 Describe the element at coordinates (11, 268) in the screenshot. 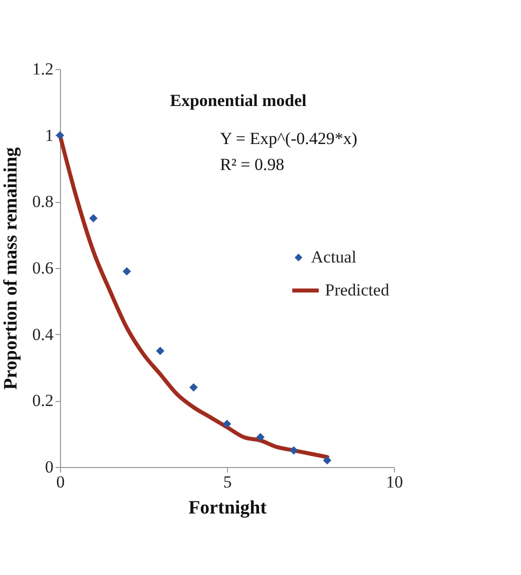

I see `y-axis-title: Proportion of mass remaining` at that location.